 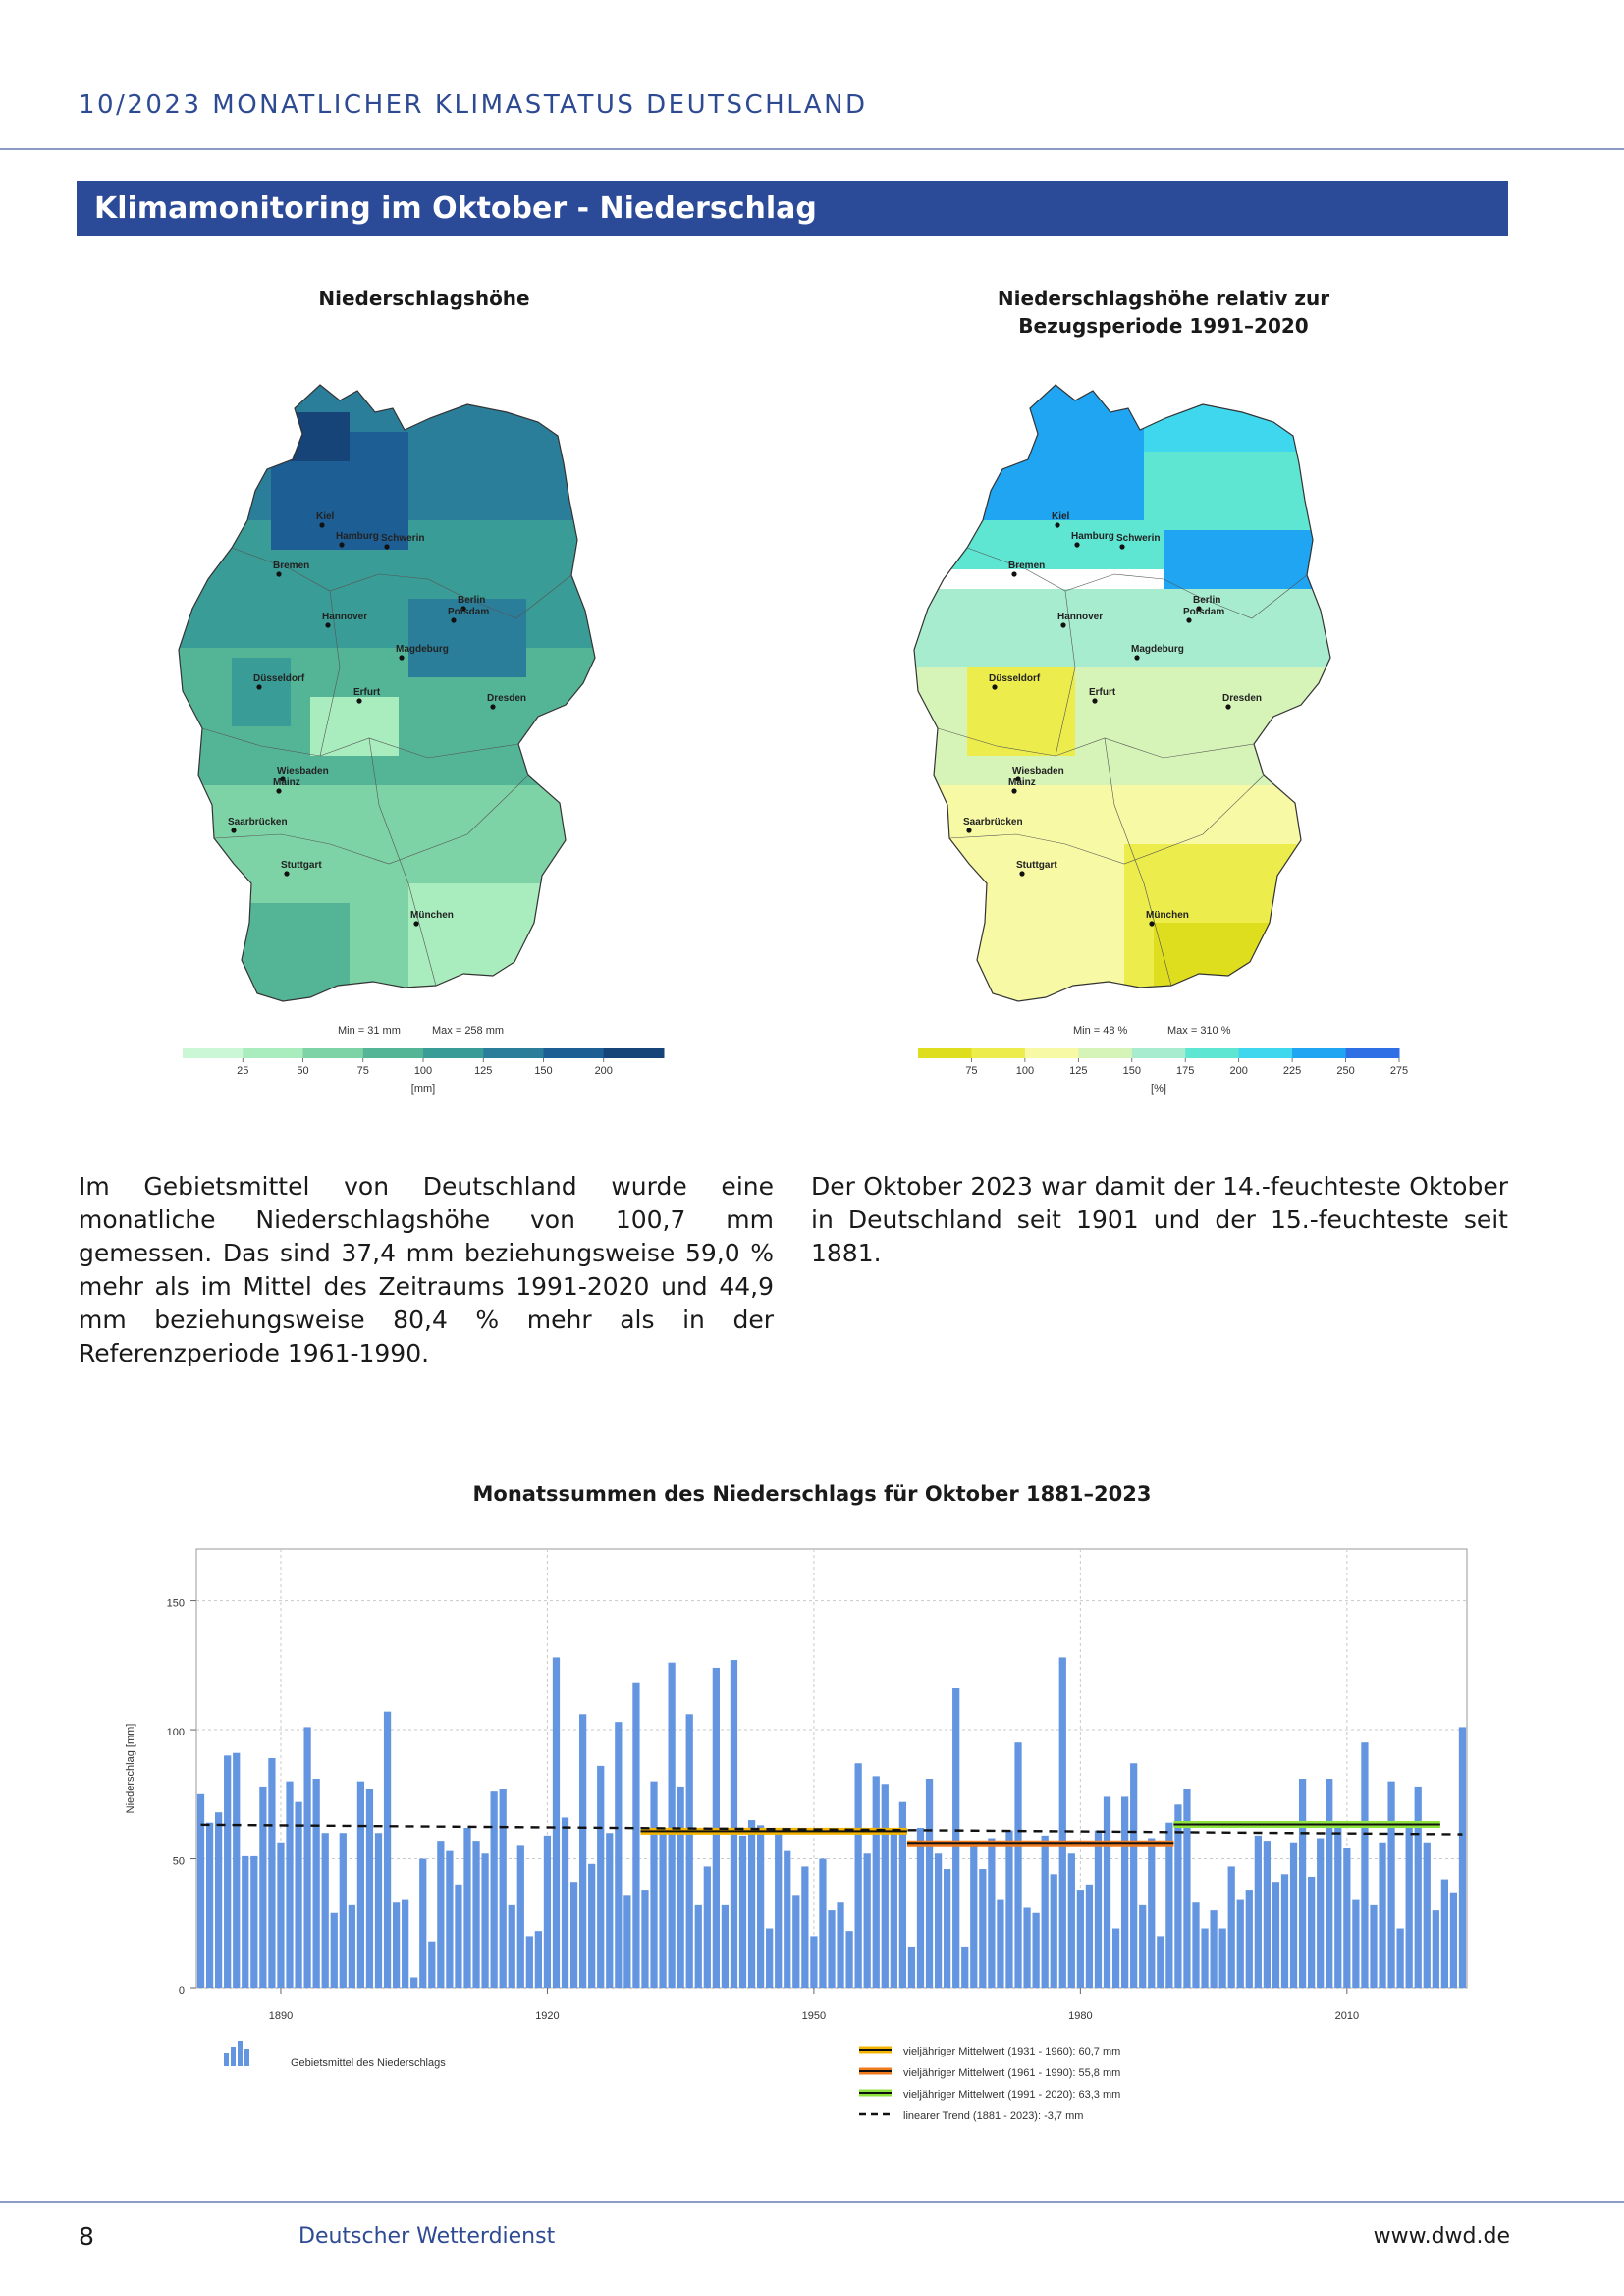 I want to click on legend-tick-label: 225, so click(x=1292, y=1071).